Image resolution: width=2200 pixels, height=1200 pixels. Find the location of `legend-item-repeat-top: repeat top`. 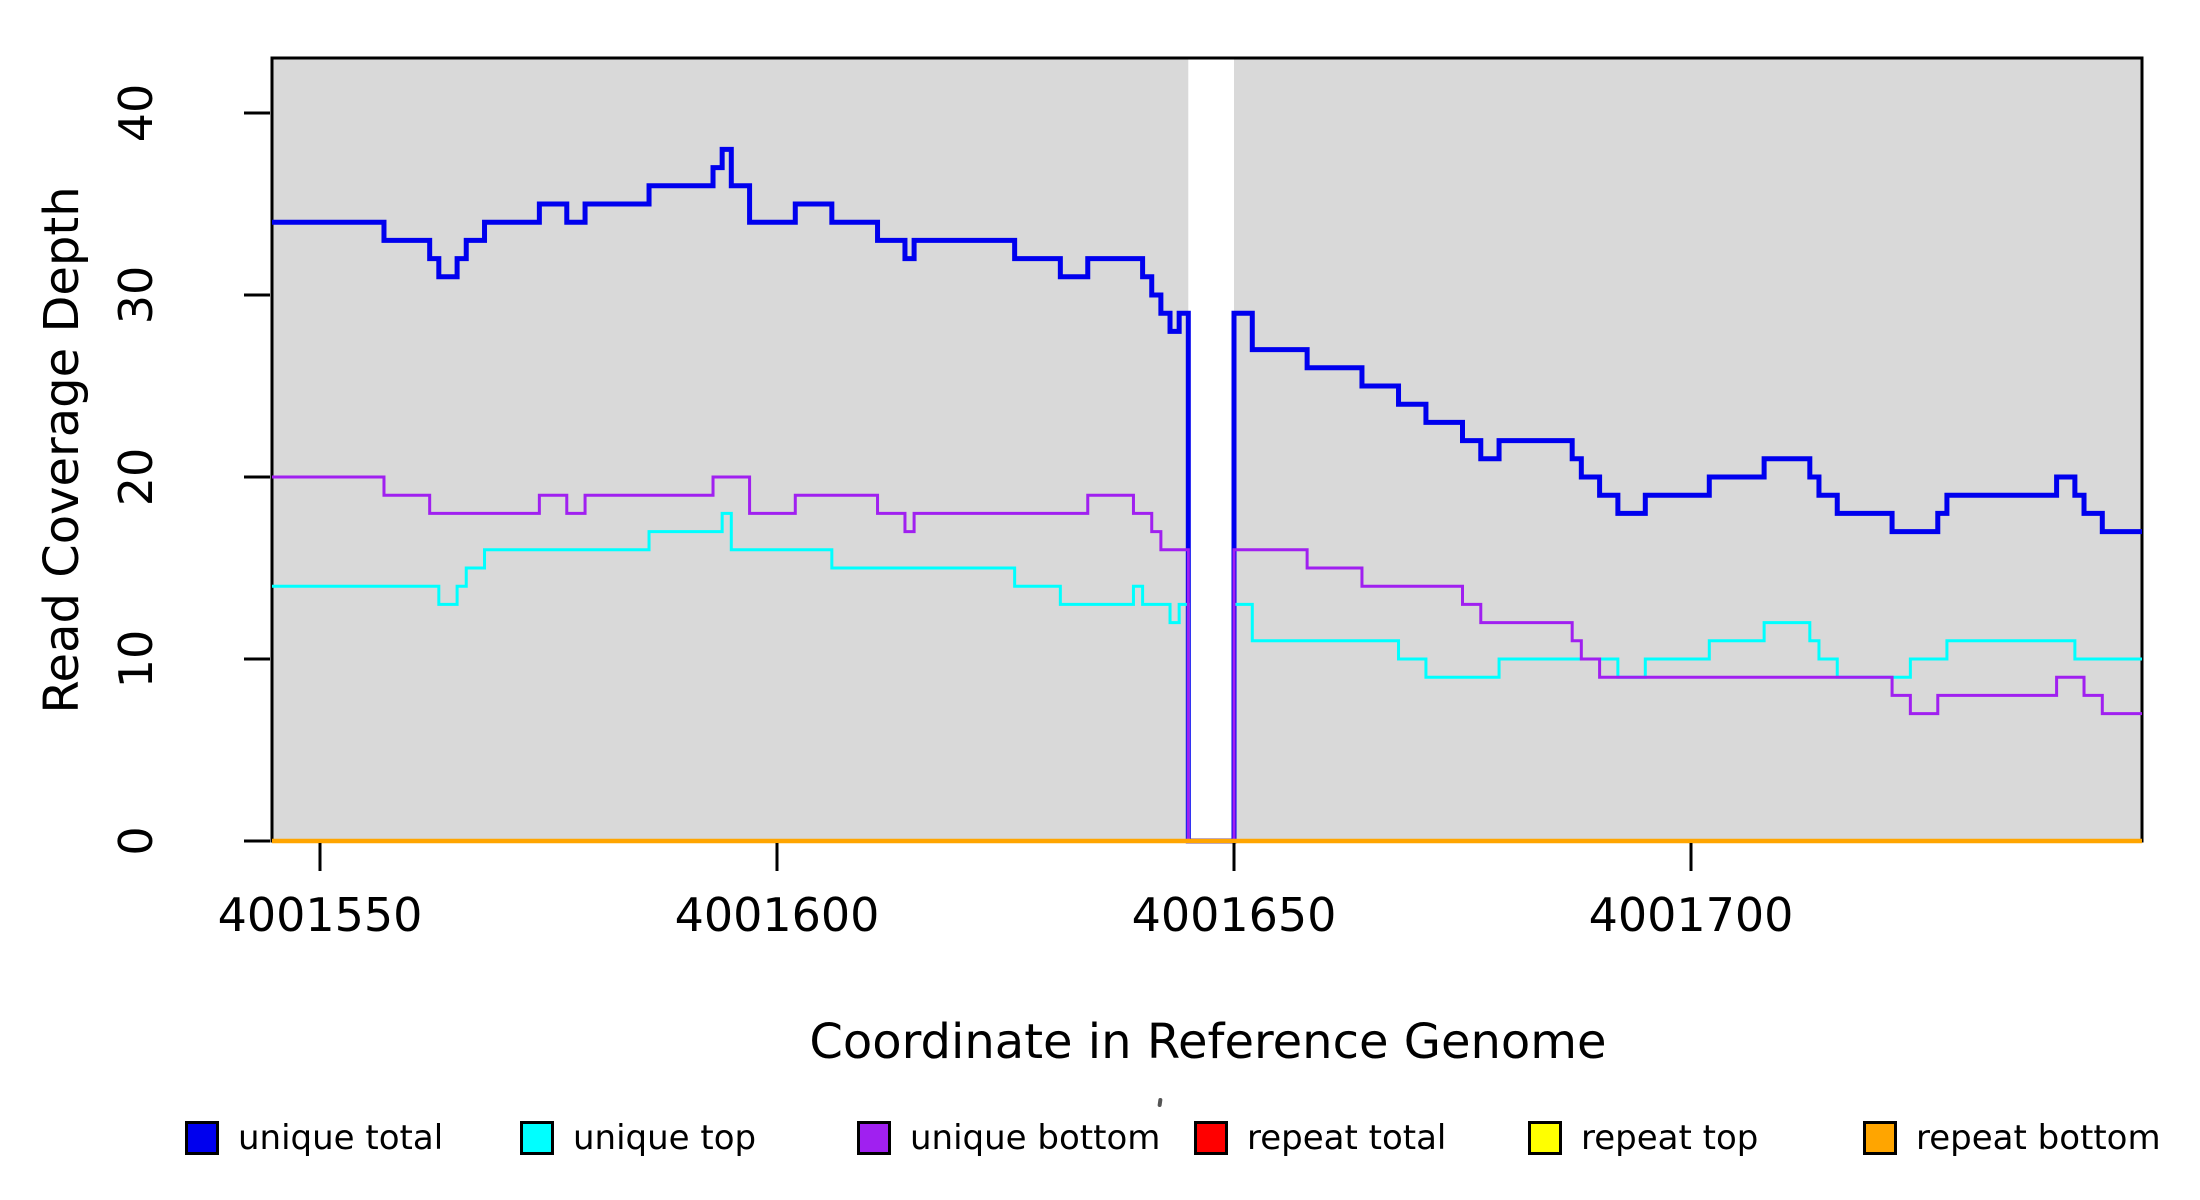

legend-item-repeat-top: repeat top is located at coordinates (1643, 1138).